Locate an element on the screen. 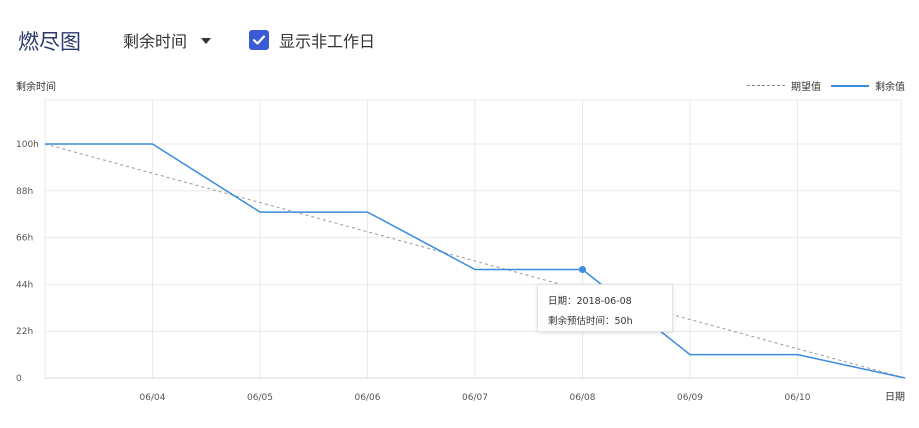  show-non-workday-label: 显示非工作日 is located at coordinates (327, 41).